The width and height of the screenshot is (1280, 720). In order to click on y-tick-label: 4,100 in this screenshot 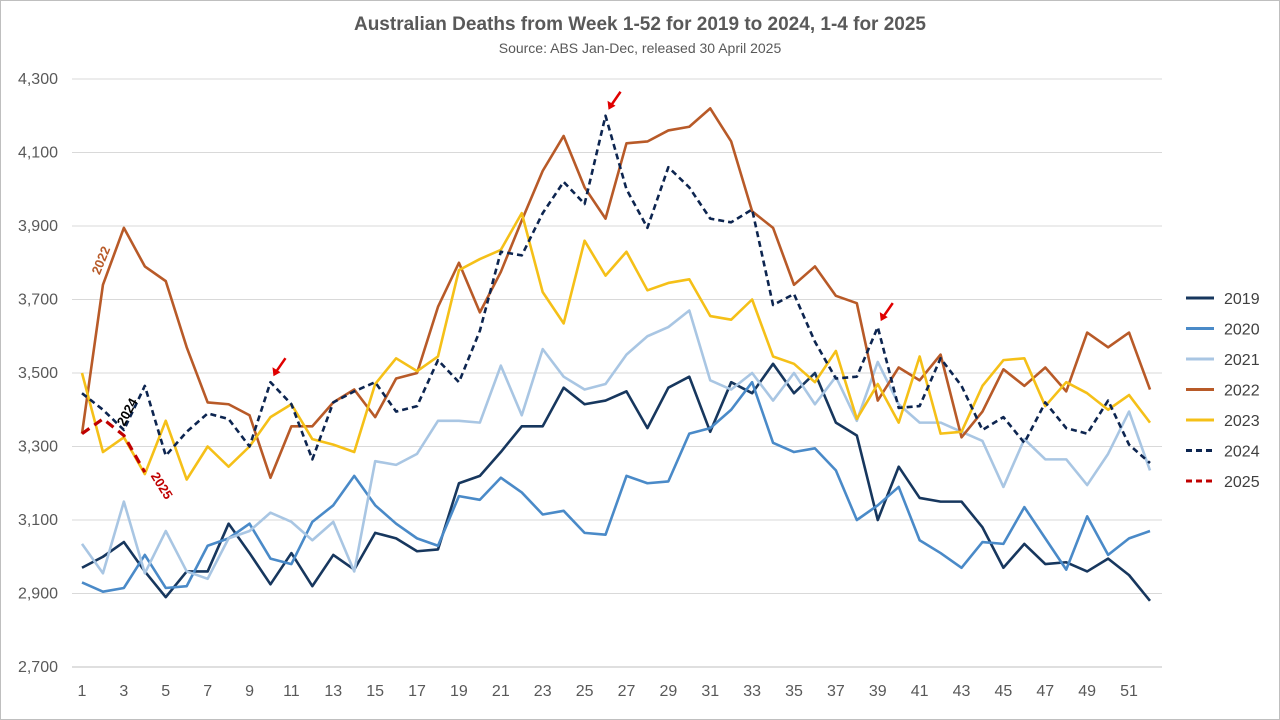, I will do `click(38, 153)`.